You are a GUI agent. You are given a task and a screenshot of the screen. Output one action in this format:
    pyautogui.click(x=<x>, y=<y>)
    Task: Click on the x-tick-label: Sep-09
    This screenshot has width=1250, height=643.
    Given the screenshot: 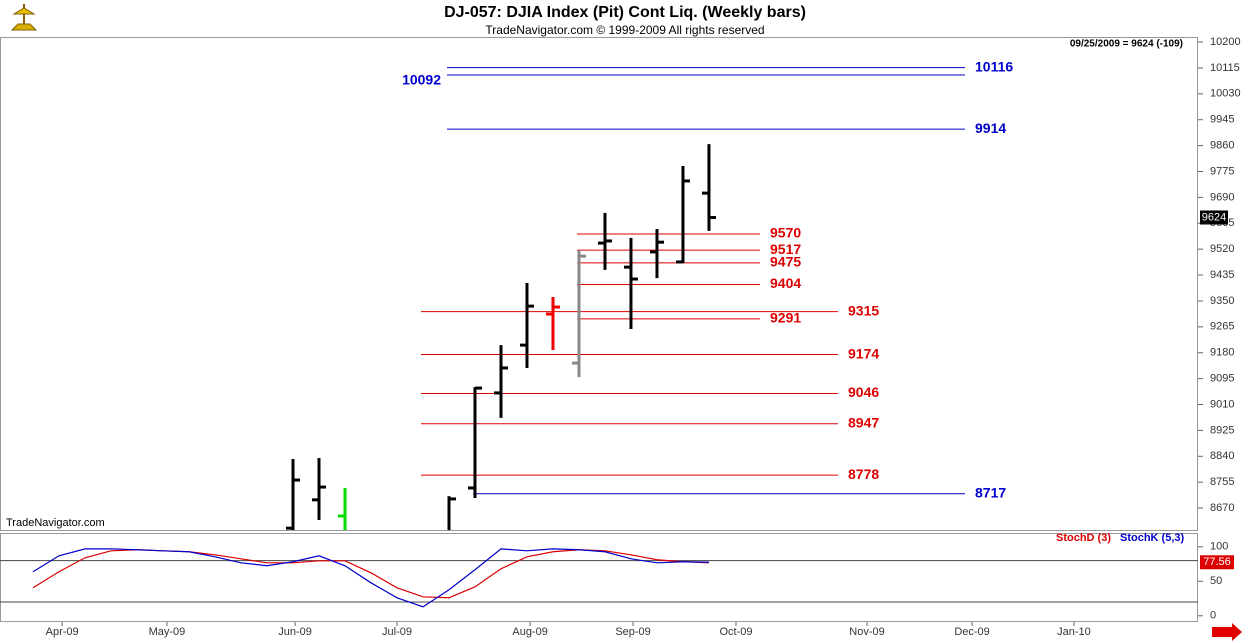 What is the action you would take?
    pyautogui.click(x=632, y=632)
    